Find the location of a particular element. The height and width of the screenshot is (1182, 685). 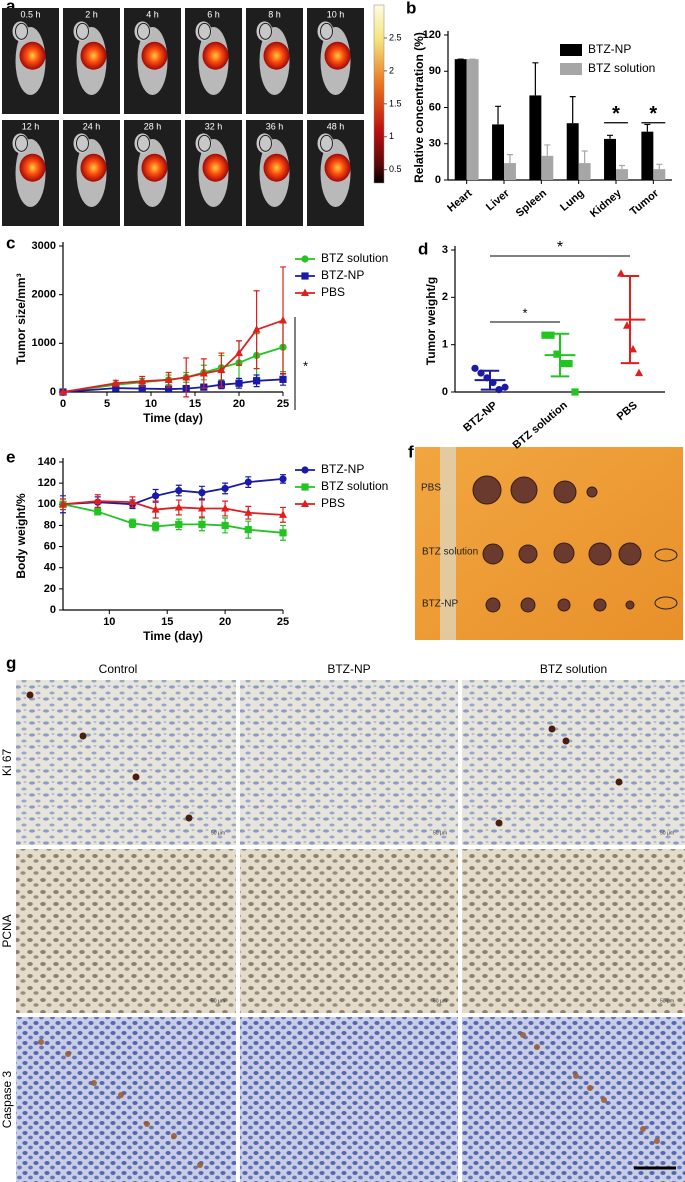

y-axis-label: Tumor weight/g is located at coordinates (431, 321).